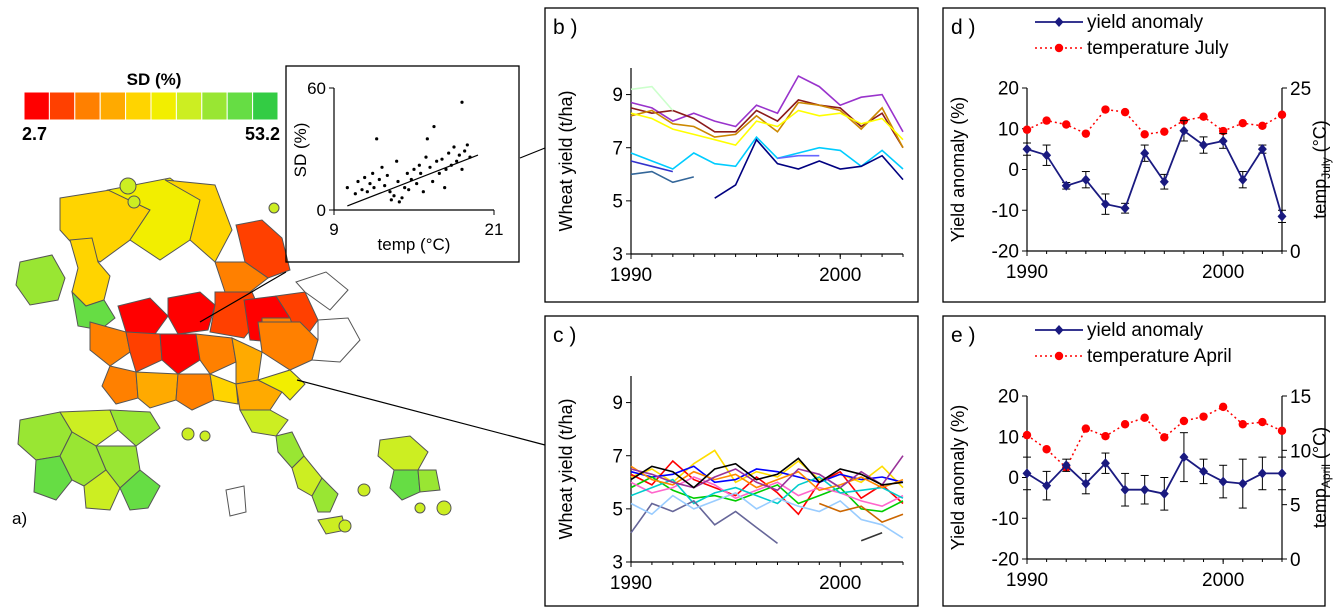  I want to click on panel-frame, so click(731, 155).